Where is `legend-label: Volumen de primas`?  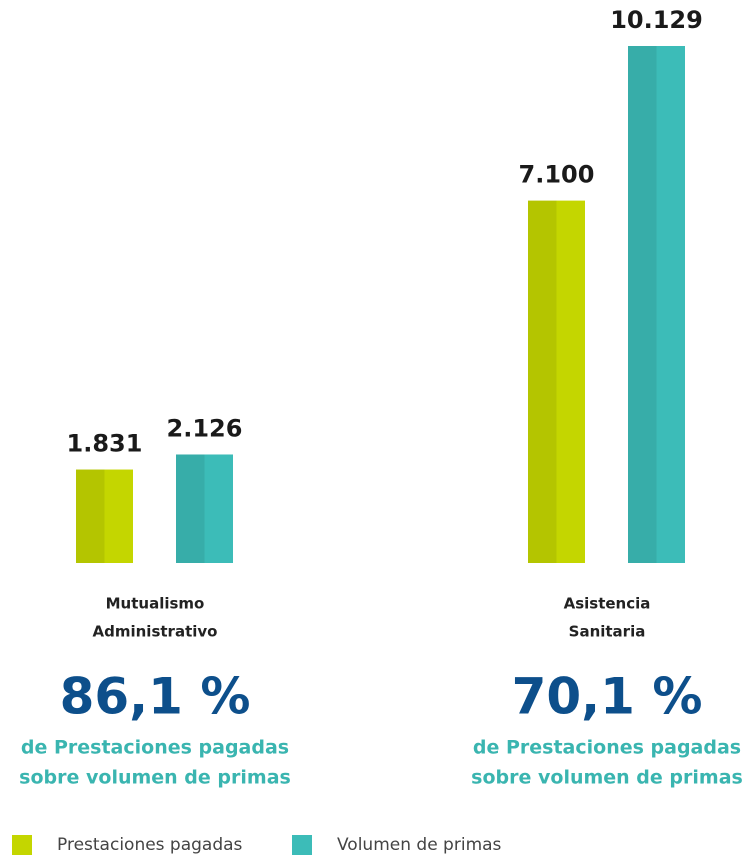 legend-label: Volumen de primas is located at coordinates (419, 845).